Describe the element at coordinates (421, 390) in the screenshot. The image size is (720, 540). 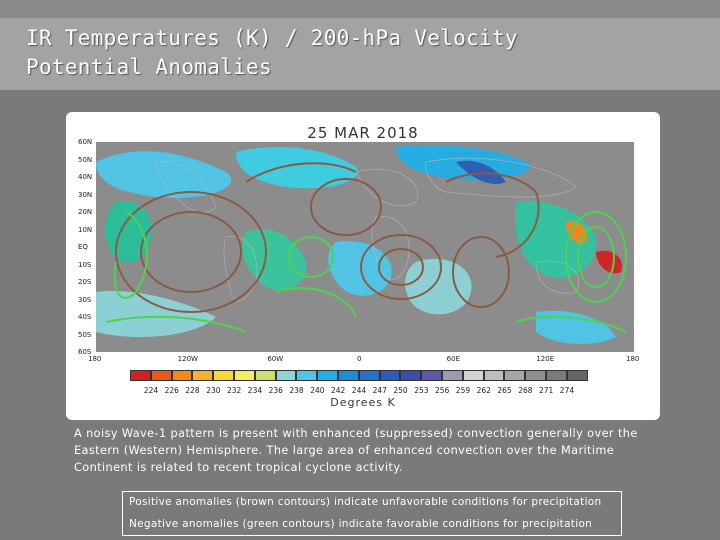
I see `colorbar-tick: 253` at that location.